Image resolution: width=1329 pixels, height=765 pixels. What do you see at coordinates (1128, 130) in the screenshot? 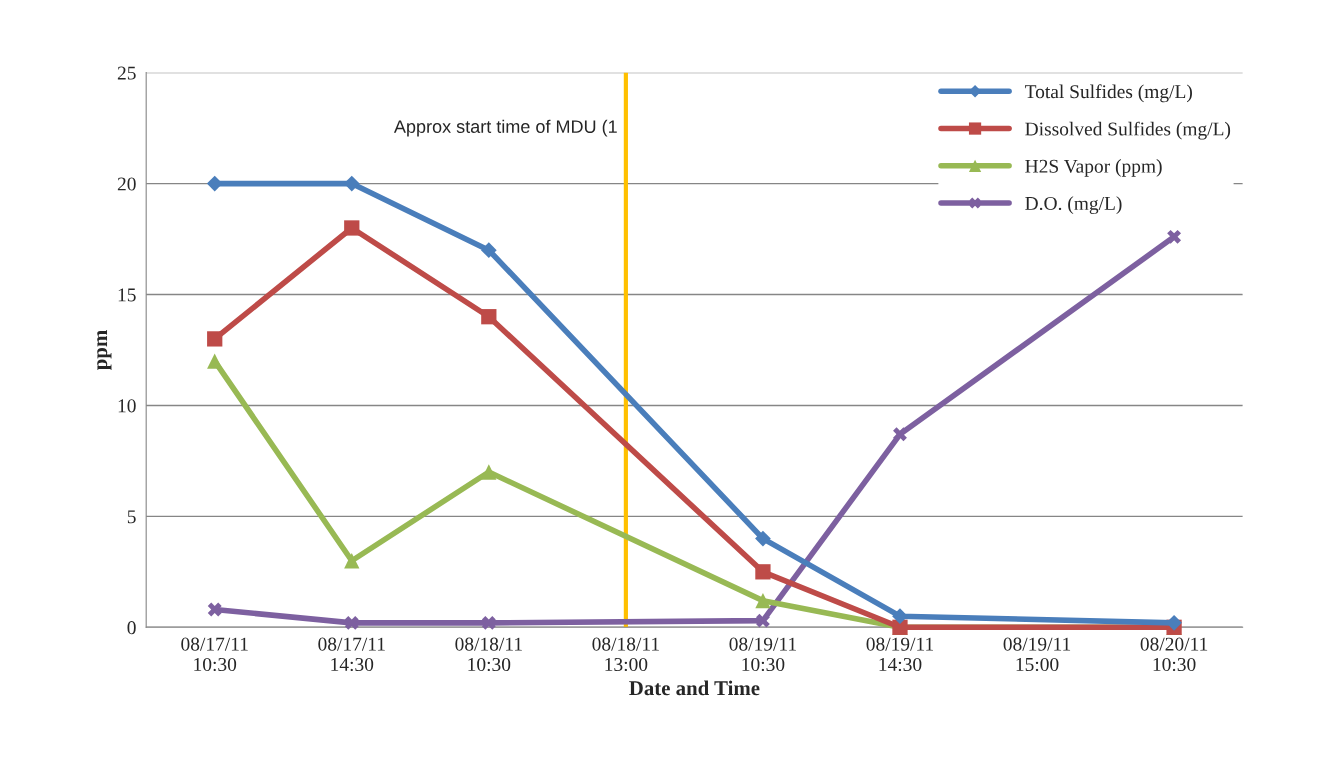
I see `legend-label: Dissolved Sulfides (mg/L)` at bounding box center [1128, 130].